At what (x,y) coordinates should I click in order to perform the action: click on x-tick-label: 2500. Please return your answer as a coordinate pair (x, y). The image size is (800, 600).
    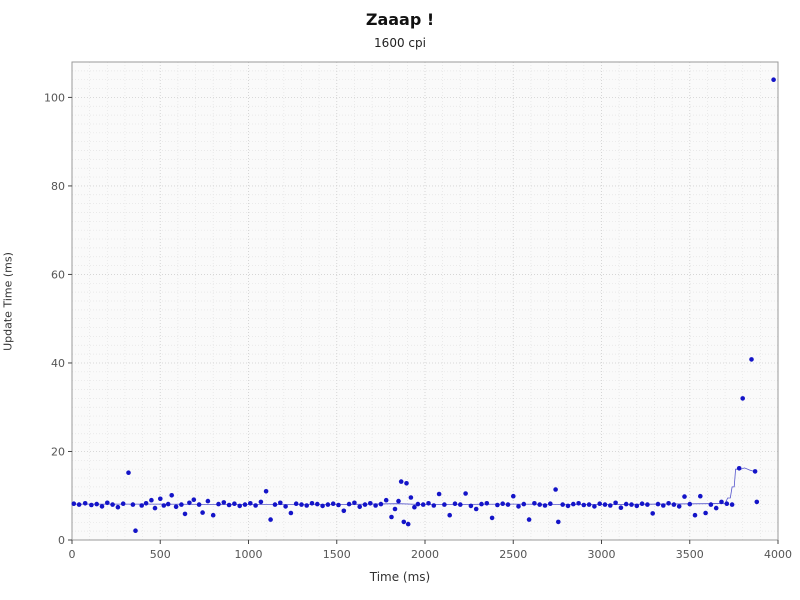
    Looking at the image, I should click on (513, 554).